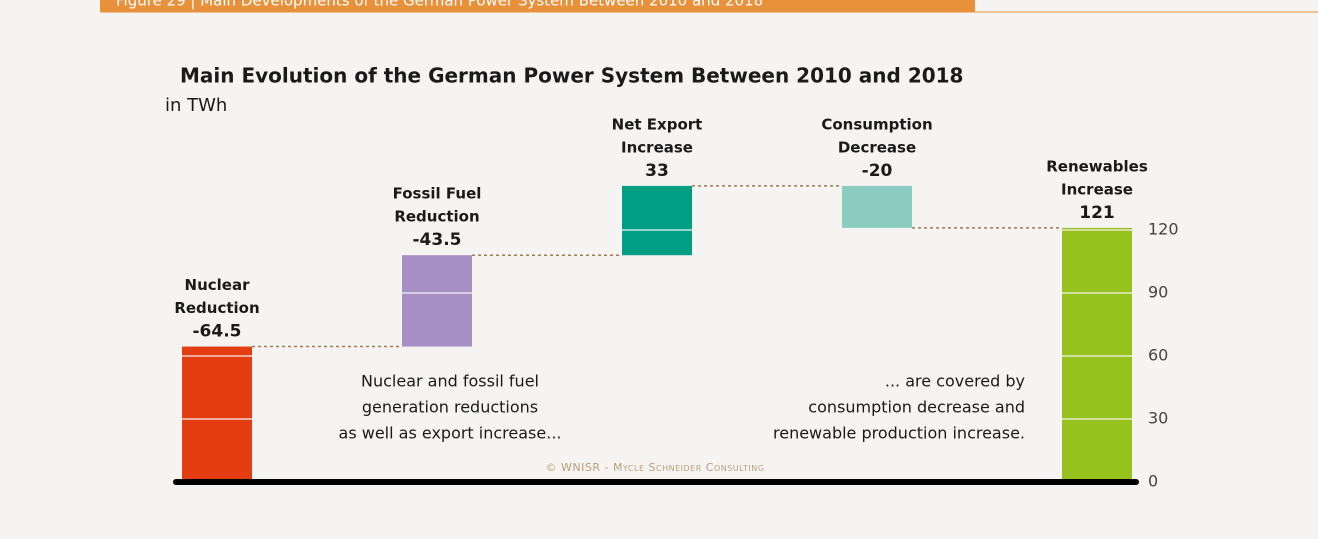  Describe the element at coordinates (655, 467) in the screenshot. I see `credit: © WNISR - Mycle Schneider Consulting` at that location.